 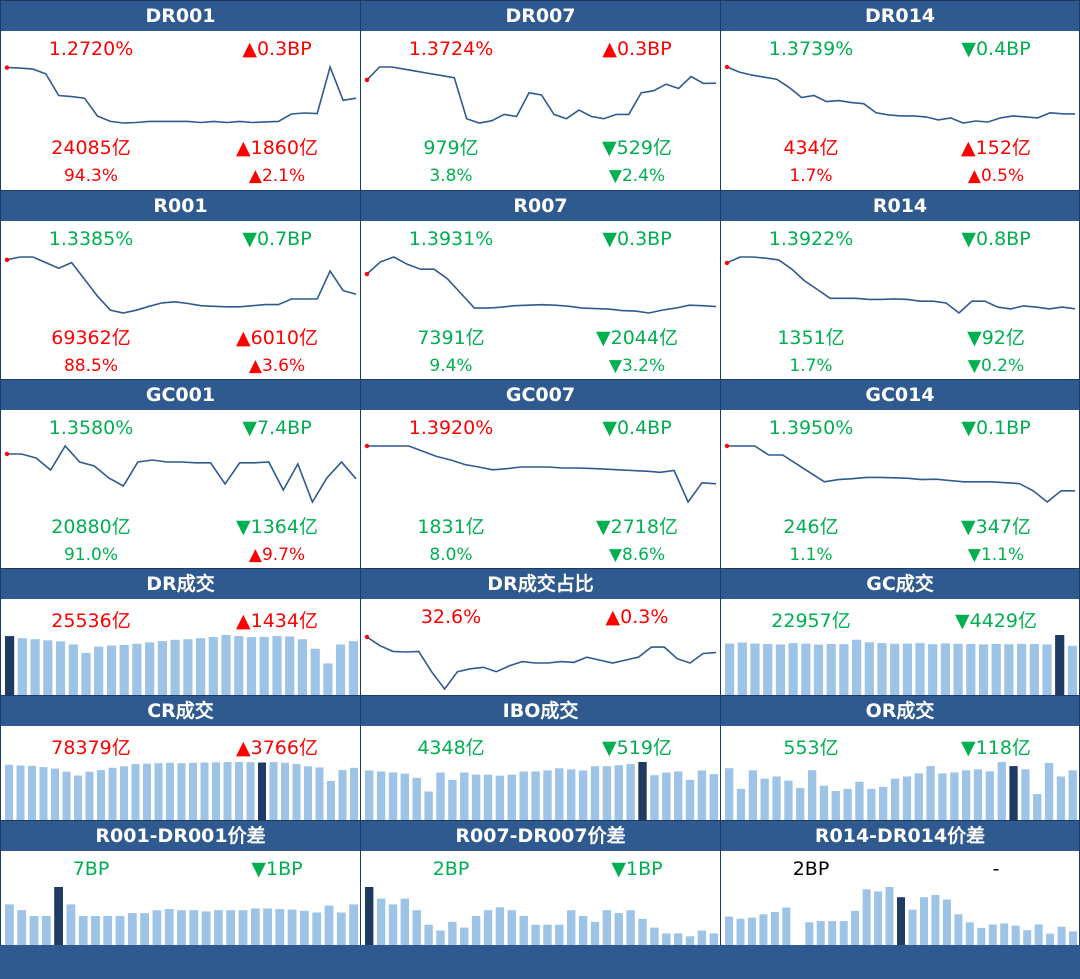 What do you see at coordinates (900, 206) in the screenshot?
I see `panel-title: R014` at bounding box center [900, 206].